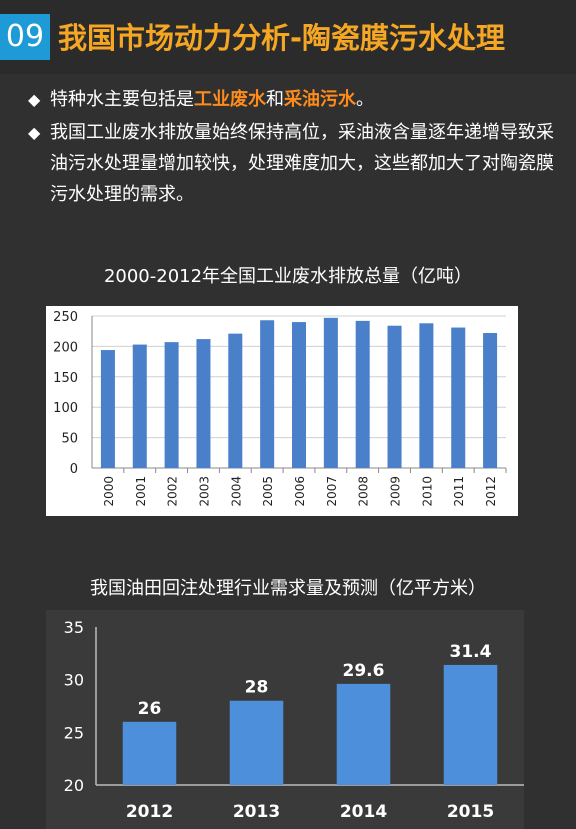 This screenshot has height=829, width=576. What do you see at coordinates (471, 652) in the screenshot?
I see `data-label: 31.4` at bounding box center [471, 652].